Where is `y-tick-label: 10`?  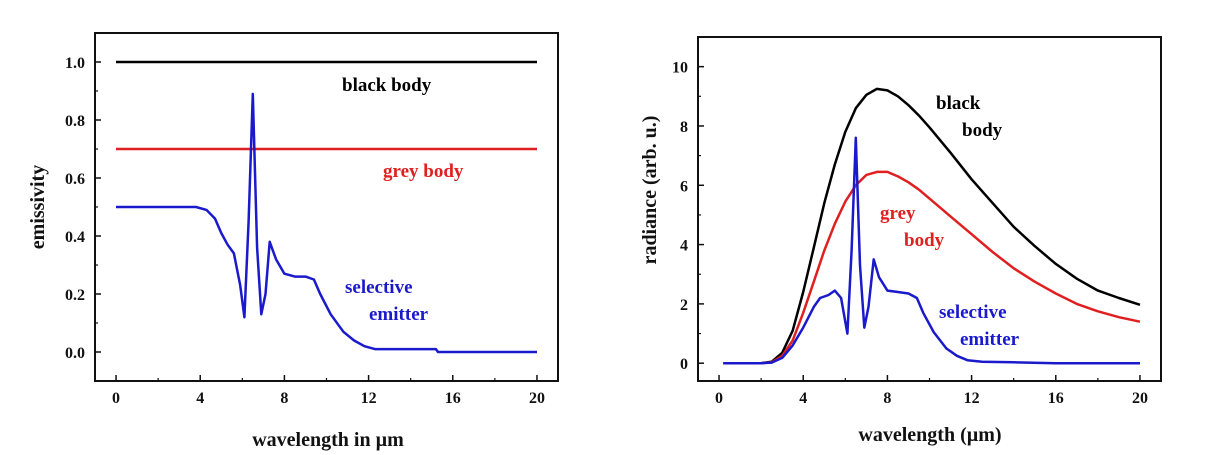
y-tick-label: 10 is located at coordinates (680, 68).